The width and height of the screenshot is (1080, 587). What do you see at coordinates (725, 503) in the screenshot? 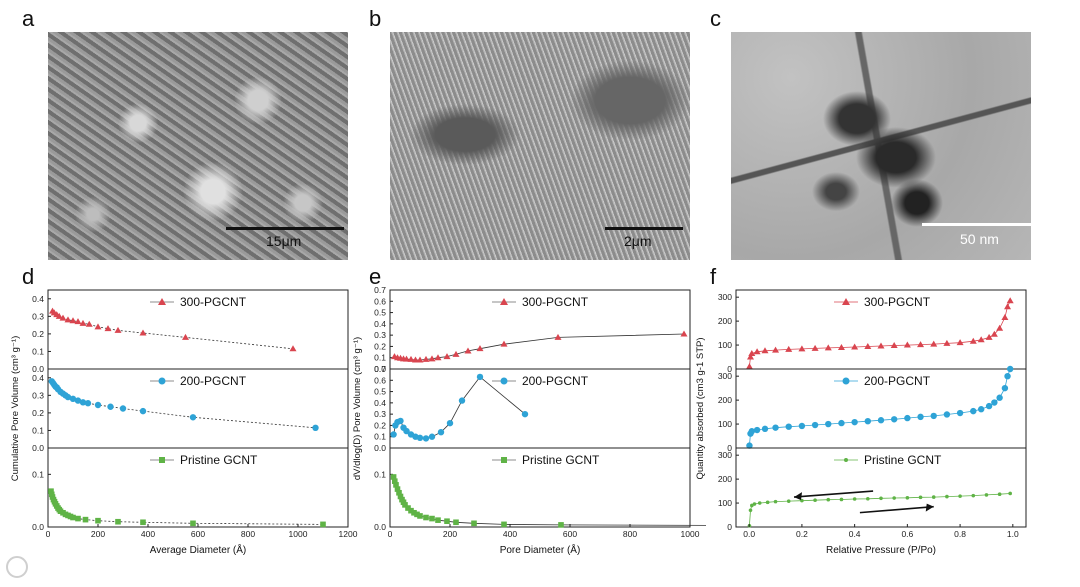
I see `y-tick-label: 100` at bounding box center [725, 503].